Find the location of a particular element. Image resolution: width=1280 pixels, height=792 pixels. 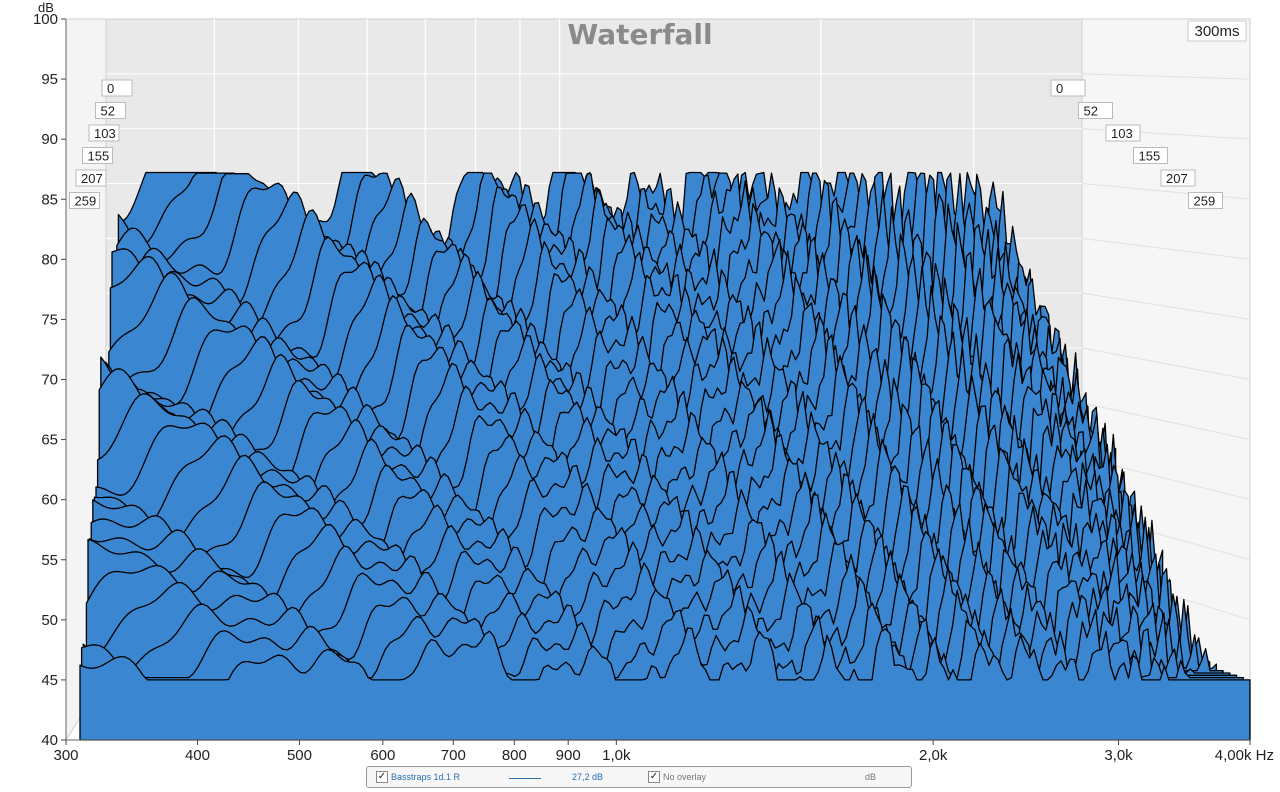

x-tick-label: 400 is located at coordinates (197, 755).